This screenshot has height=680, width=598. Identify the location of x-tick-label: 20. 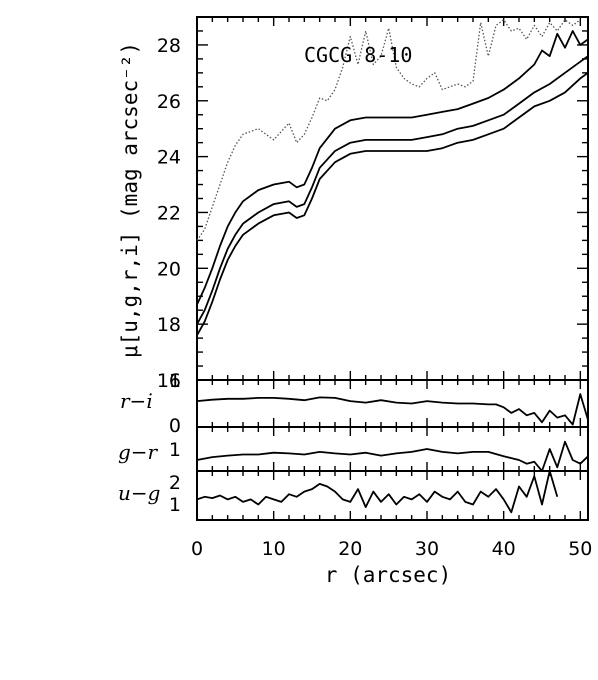
(350, 549).